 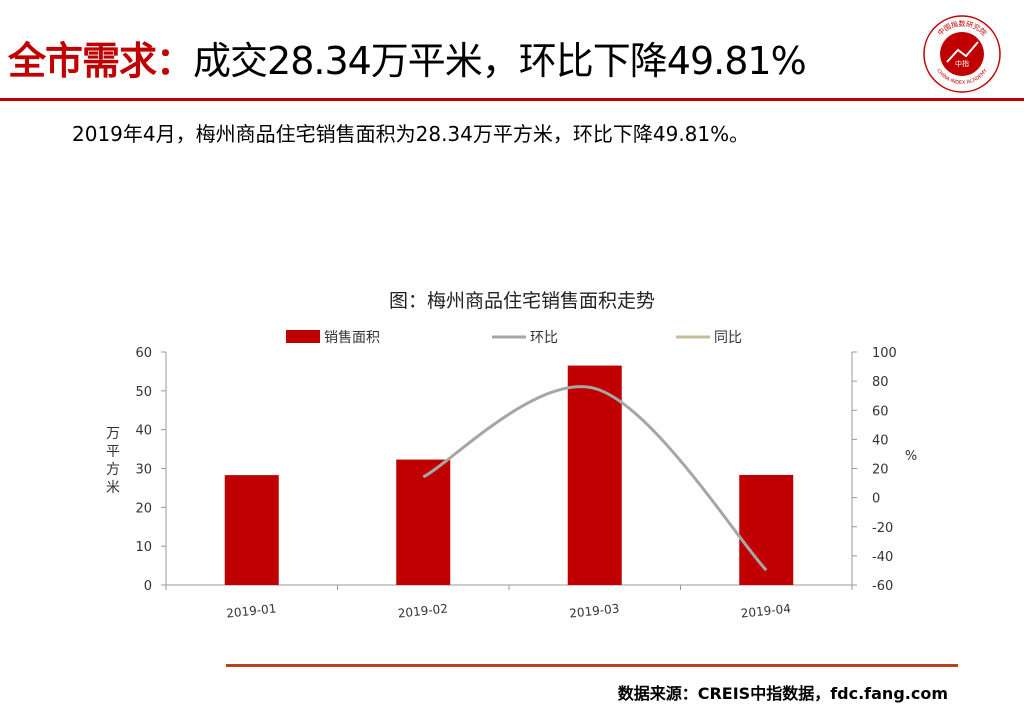 I want to click on y-axis-label-char: 方, so click(x=113, y=470).